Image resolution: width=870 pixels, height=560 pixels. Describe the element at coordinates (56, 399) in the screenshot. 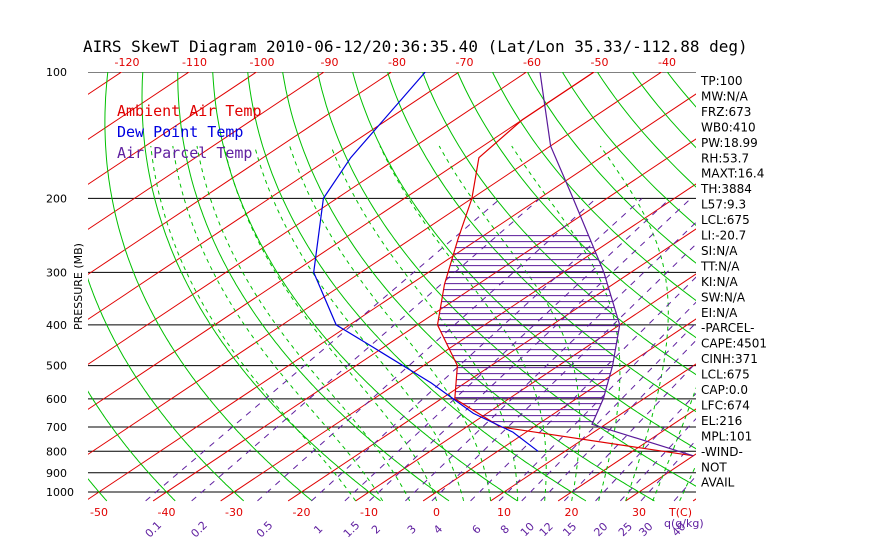

I see `pressure-tick-label: 600` at that location.